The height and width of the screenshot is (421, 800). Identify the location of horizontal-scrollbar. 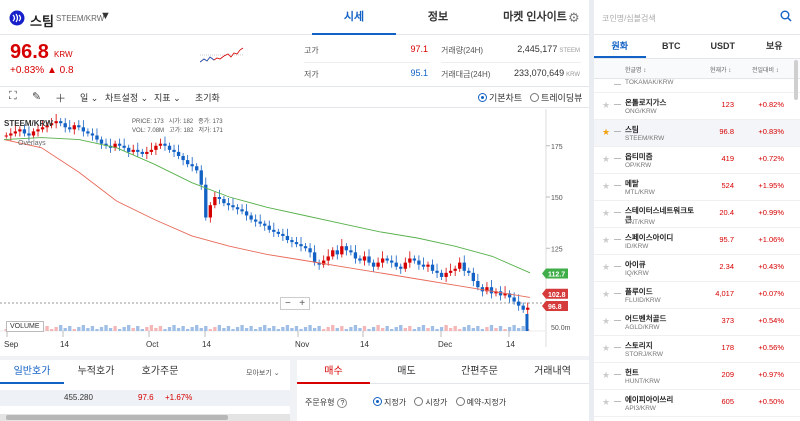
(145, 417).